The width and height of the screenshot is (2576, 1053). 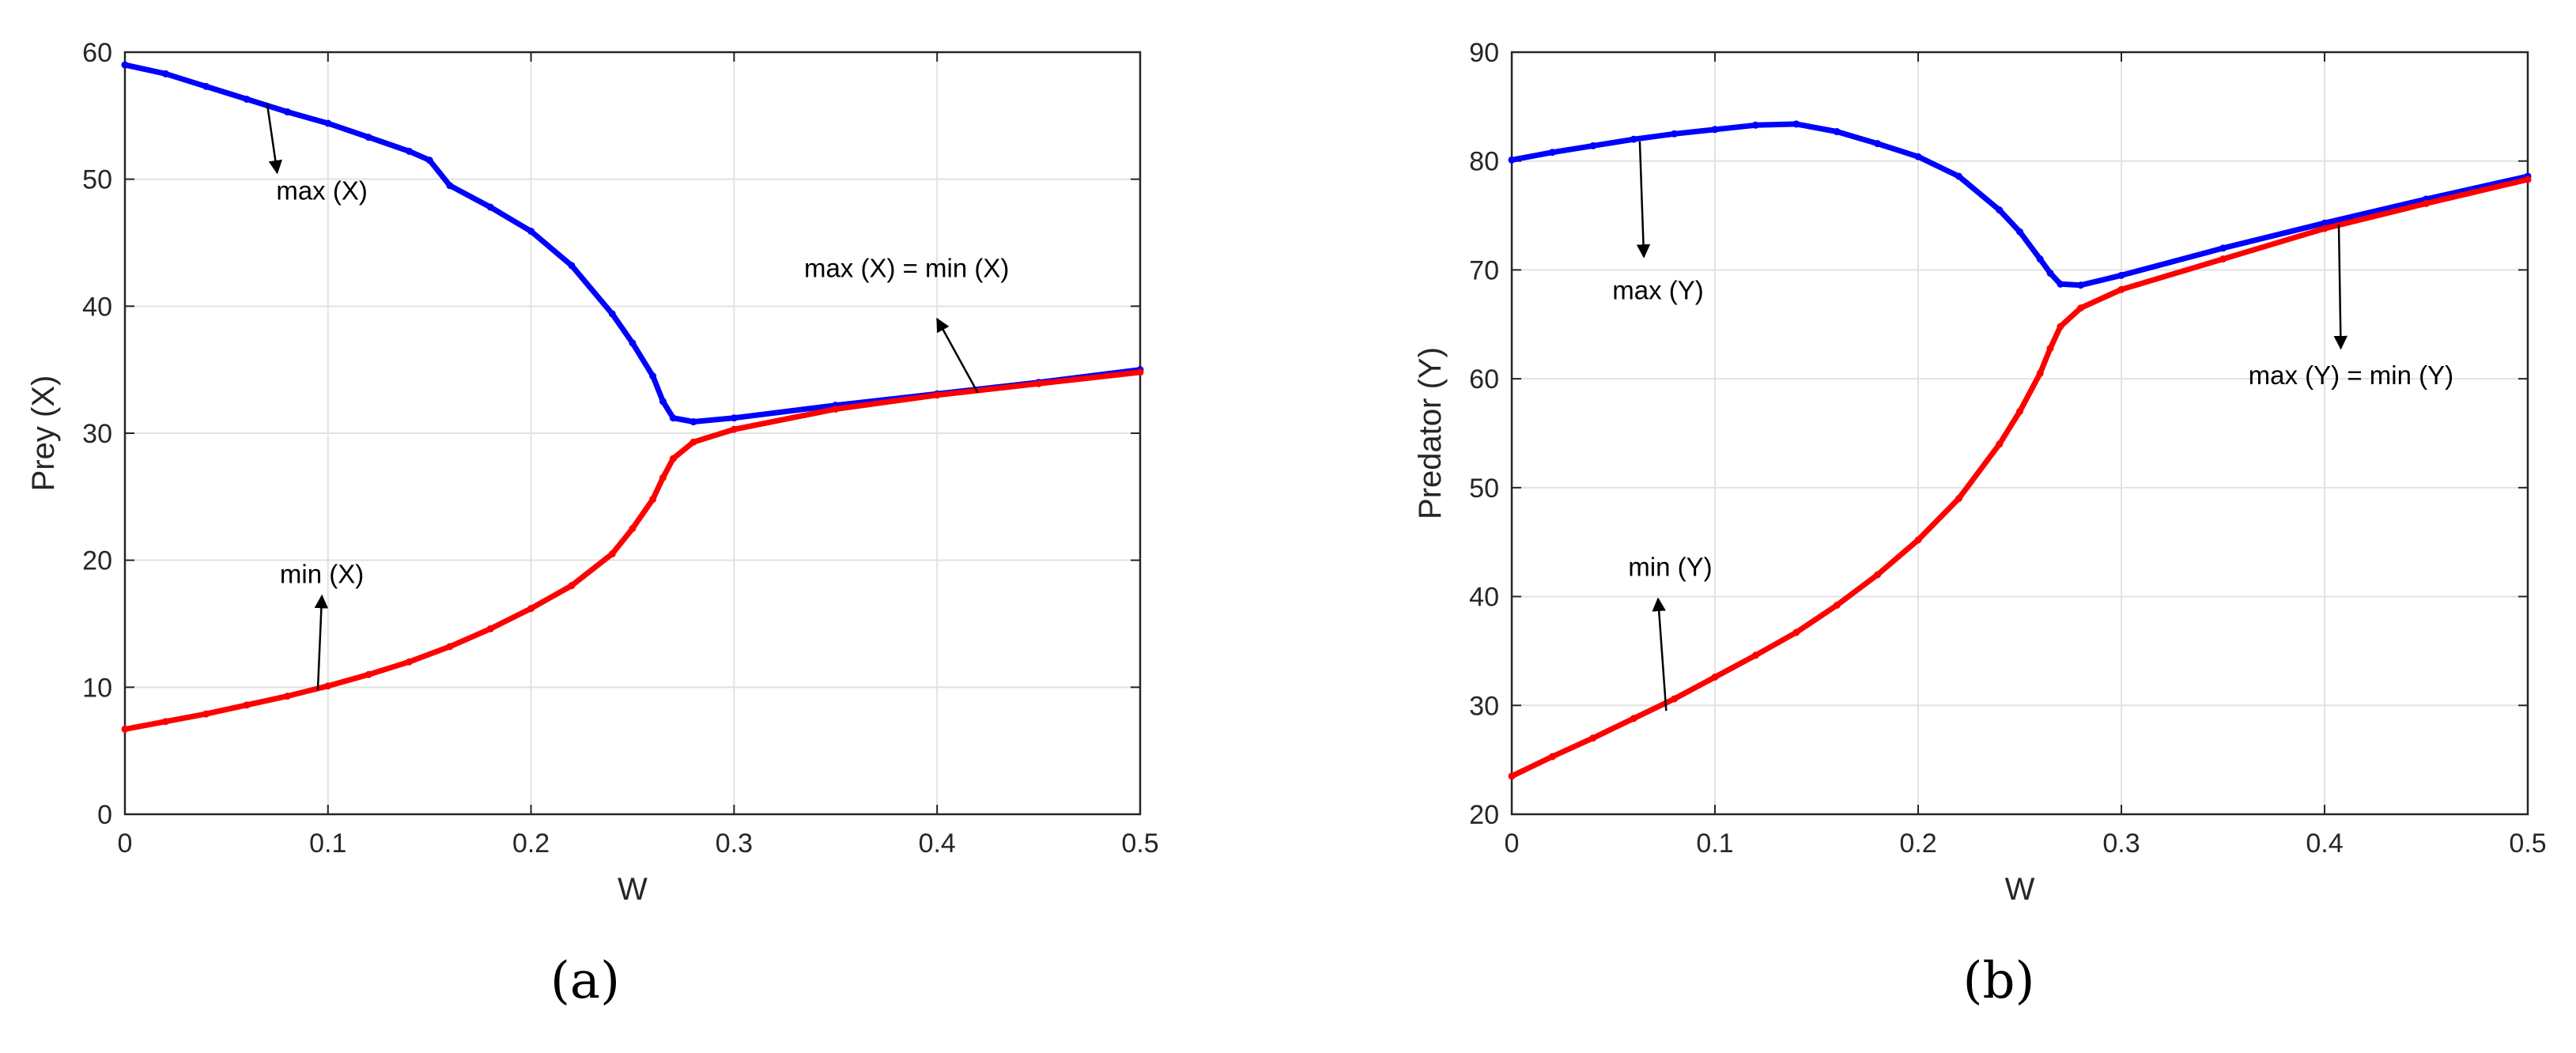 What do you see at coordinates (1484, 489) in the screenshot?
I see `y-tick-label: 50` at bounding box center [1484, 489].